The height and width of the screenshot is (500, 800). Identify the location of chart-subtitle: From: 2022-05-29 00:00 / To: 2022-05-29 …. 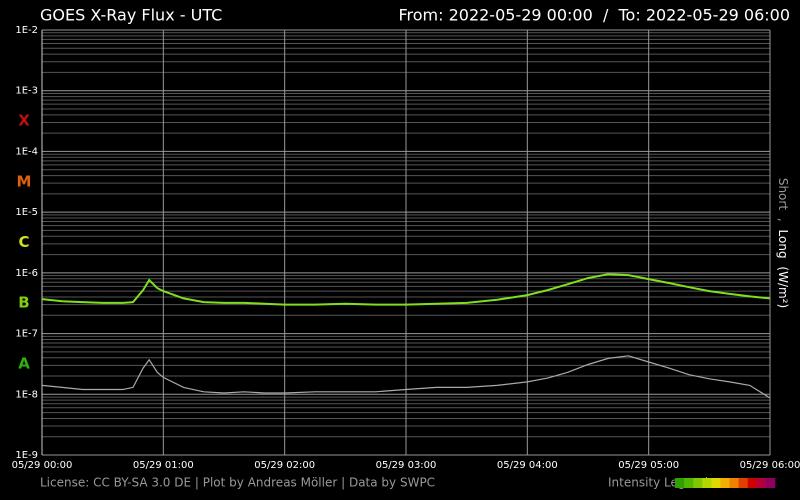
(594, 15).